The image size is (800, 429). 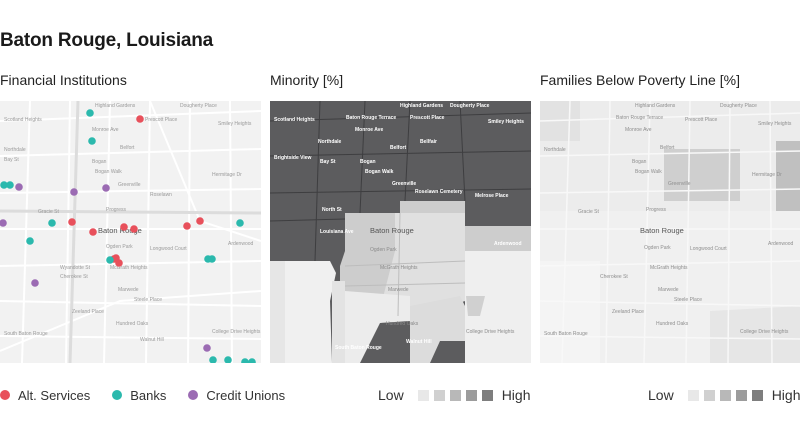 What do you see at coordinates (75, 268) in the screenshot?
I see `svg-text: Wyandotte St` at bounding box center [75, 268].